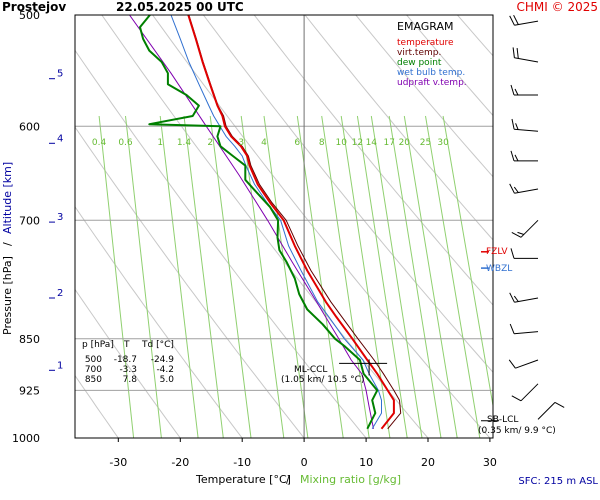  Describe the element at coordinates (270, 143) in the screenshot. I see `mixing-ratio-labels: 0.4 0.6 1 1.4 2 3 4 6 8 10 12 14 17 20 25 30` at that location.